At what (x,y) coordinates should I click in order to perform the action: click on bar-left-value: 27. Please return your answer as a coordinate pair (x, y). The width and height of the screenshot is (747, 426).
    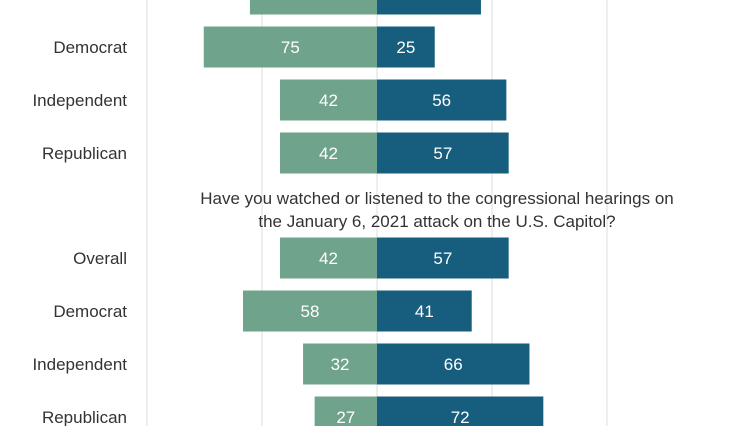
    Looking at the image, I should click on (345, 417).